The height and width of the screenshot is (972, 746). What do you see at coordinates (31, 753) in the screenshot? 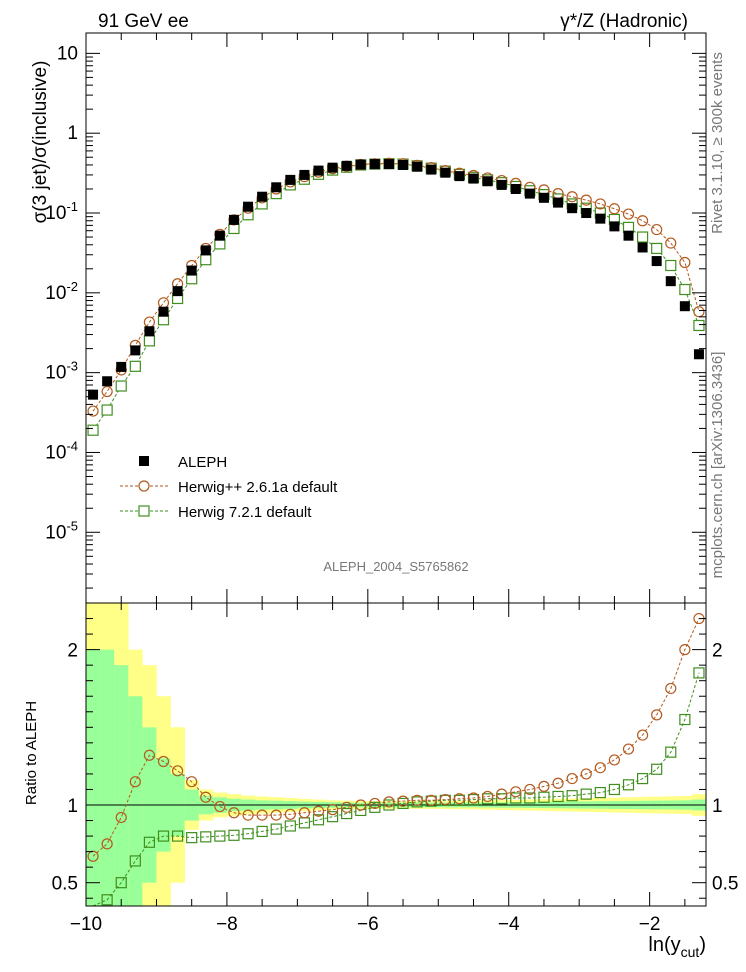
I see `ratio-y-axis-label: Ratio to ALEPH` at bounding box center [31, 753].